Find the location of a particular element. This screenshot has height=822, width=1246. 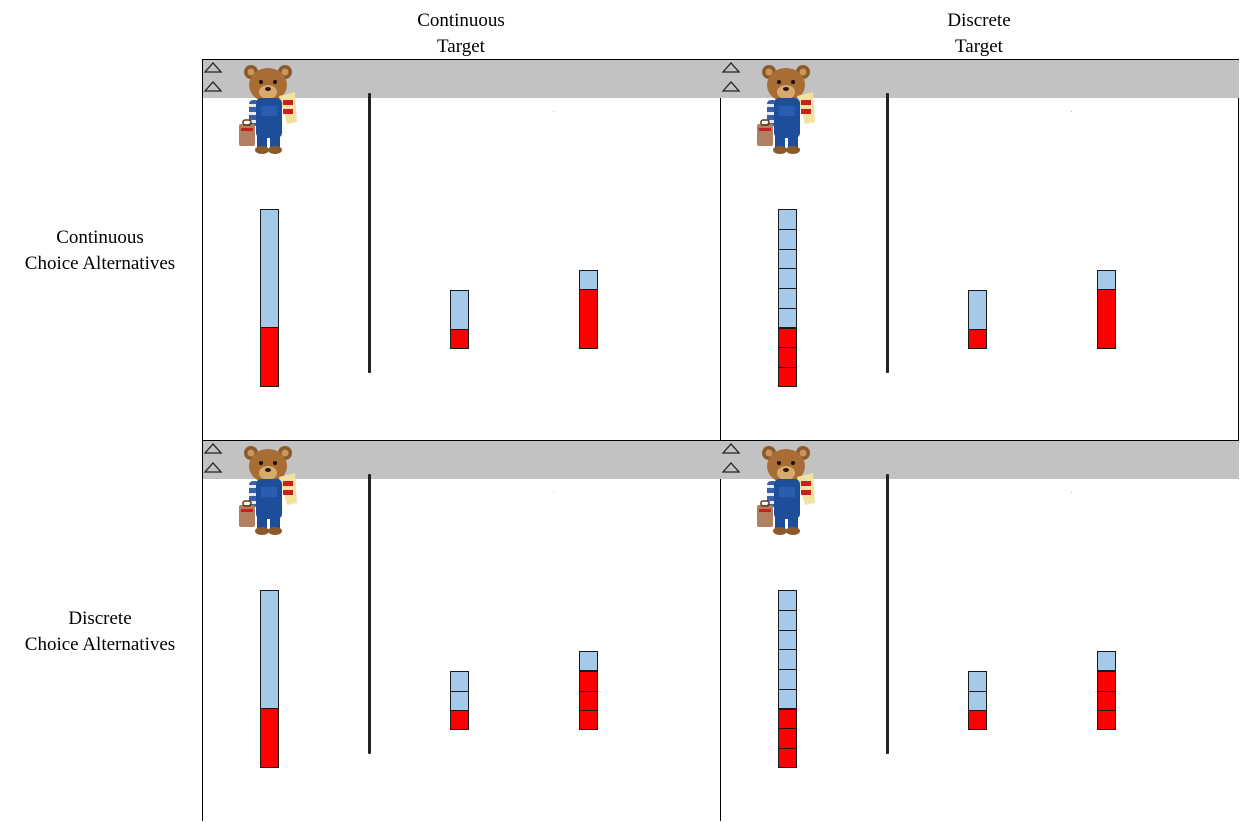

row-header-line-1: Discrete is located at coordinates (100, 618).